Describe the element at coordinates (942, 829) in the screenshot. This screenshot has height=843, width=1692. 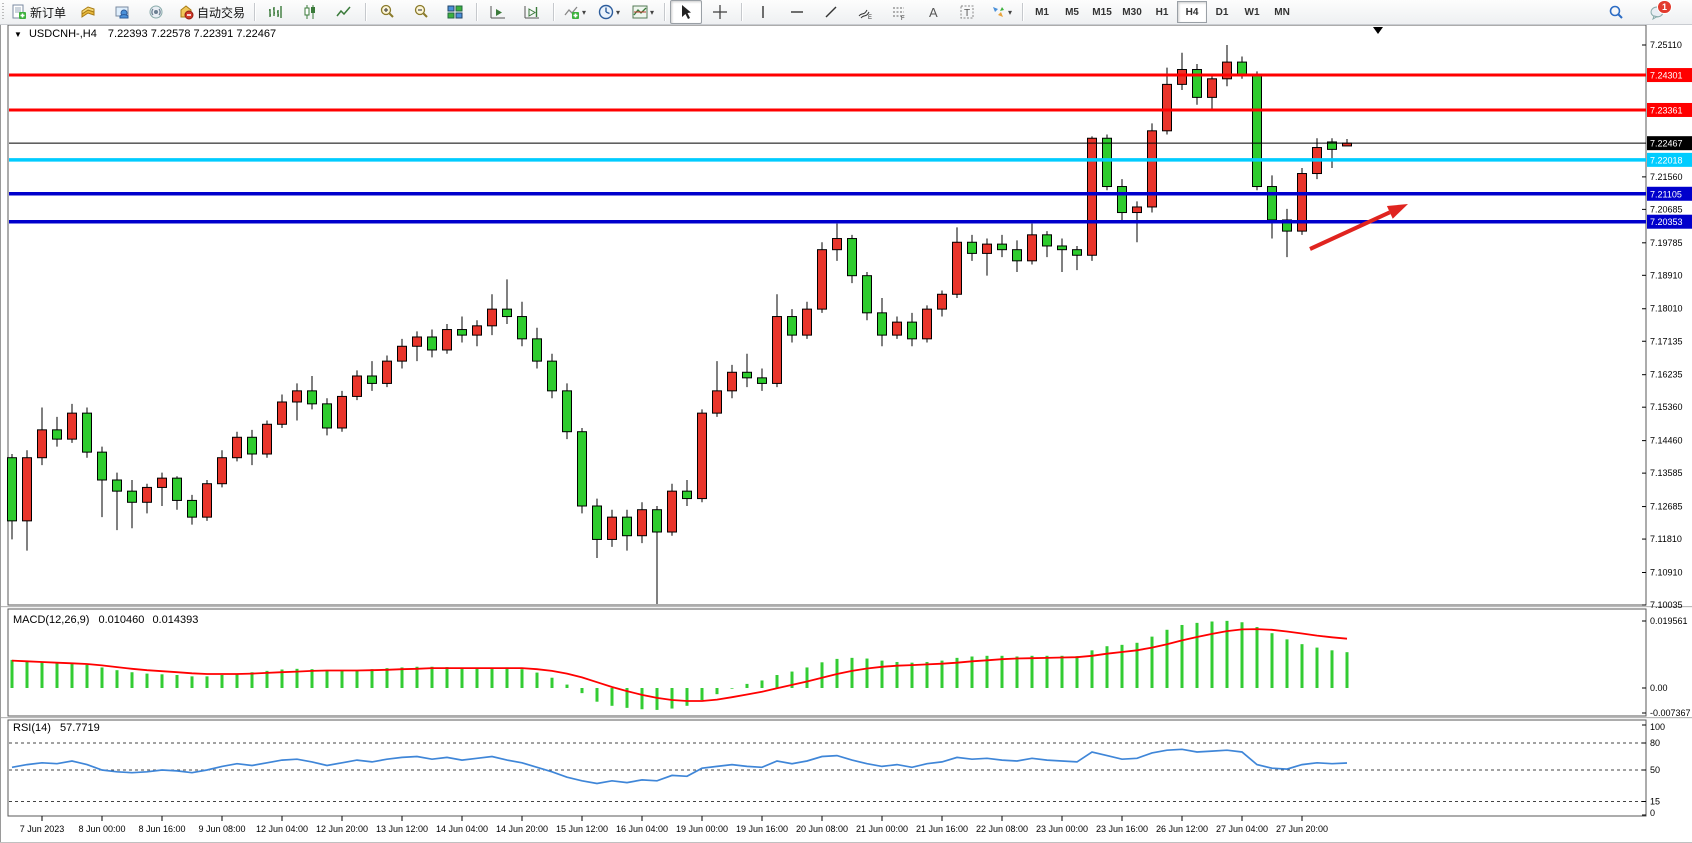
I see `time-tick-label: 21 Jun 16:00` at that location.